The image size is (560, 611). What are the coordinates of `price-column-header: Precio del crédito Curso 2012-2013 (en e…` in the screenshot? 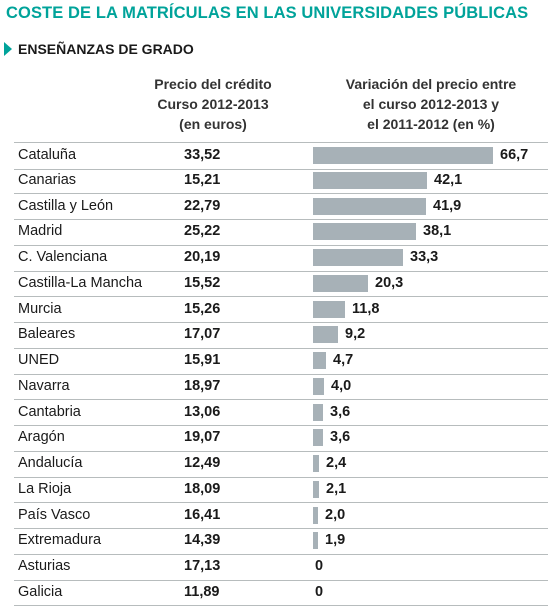 It's located at (213, 104).